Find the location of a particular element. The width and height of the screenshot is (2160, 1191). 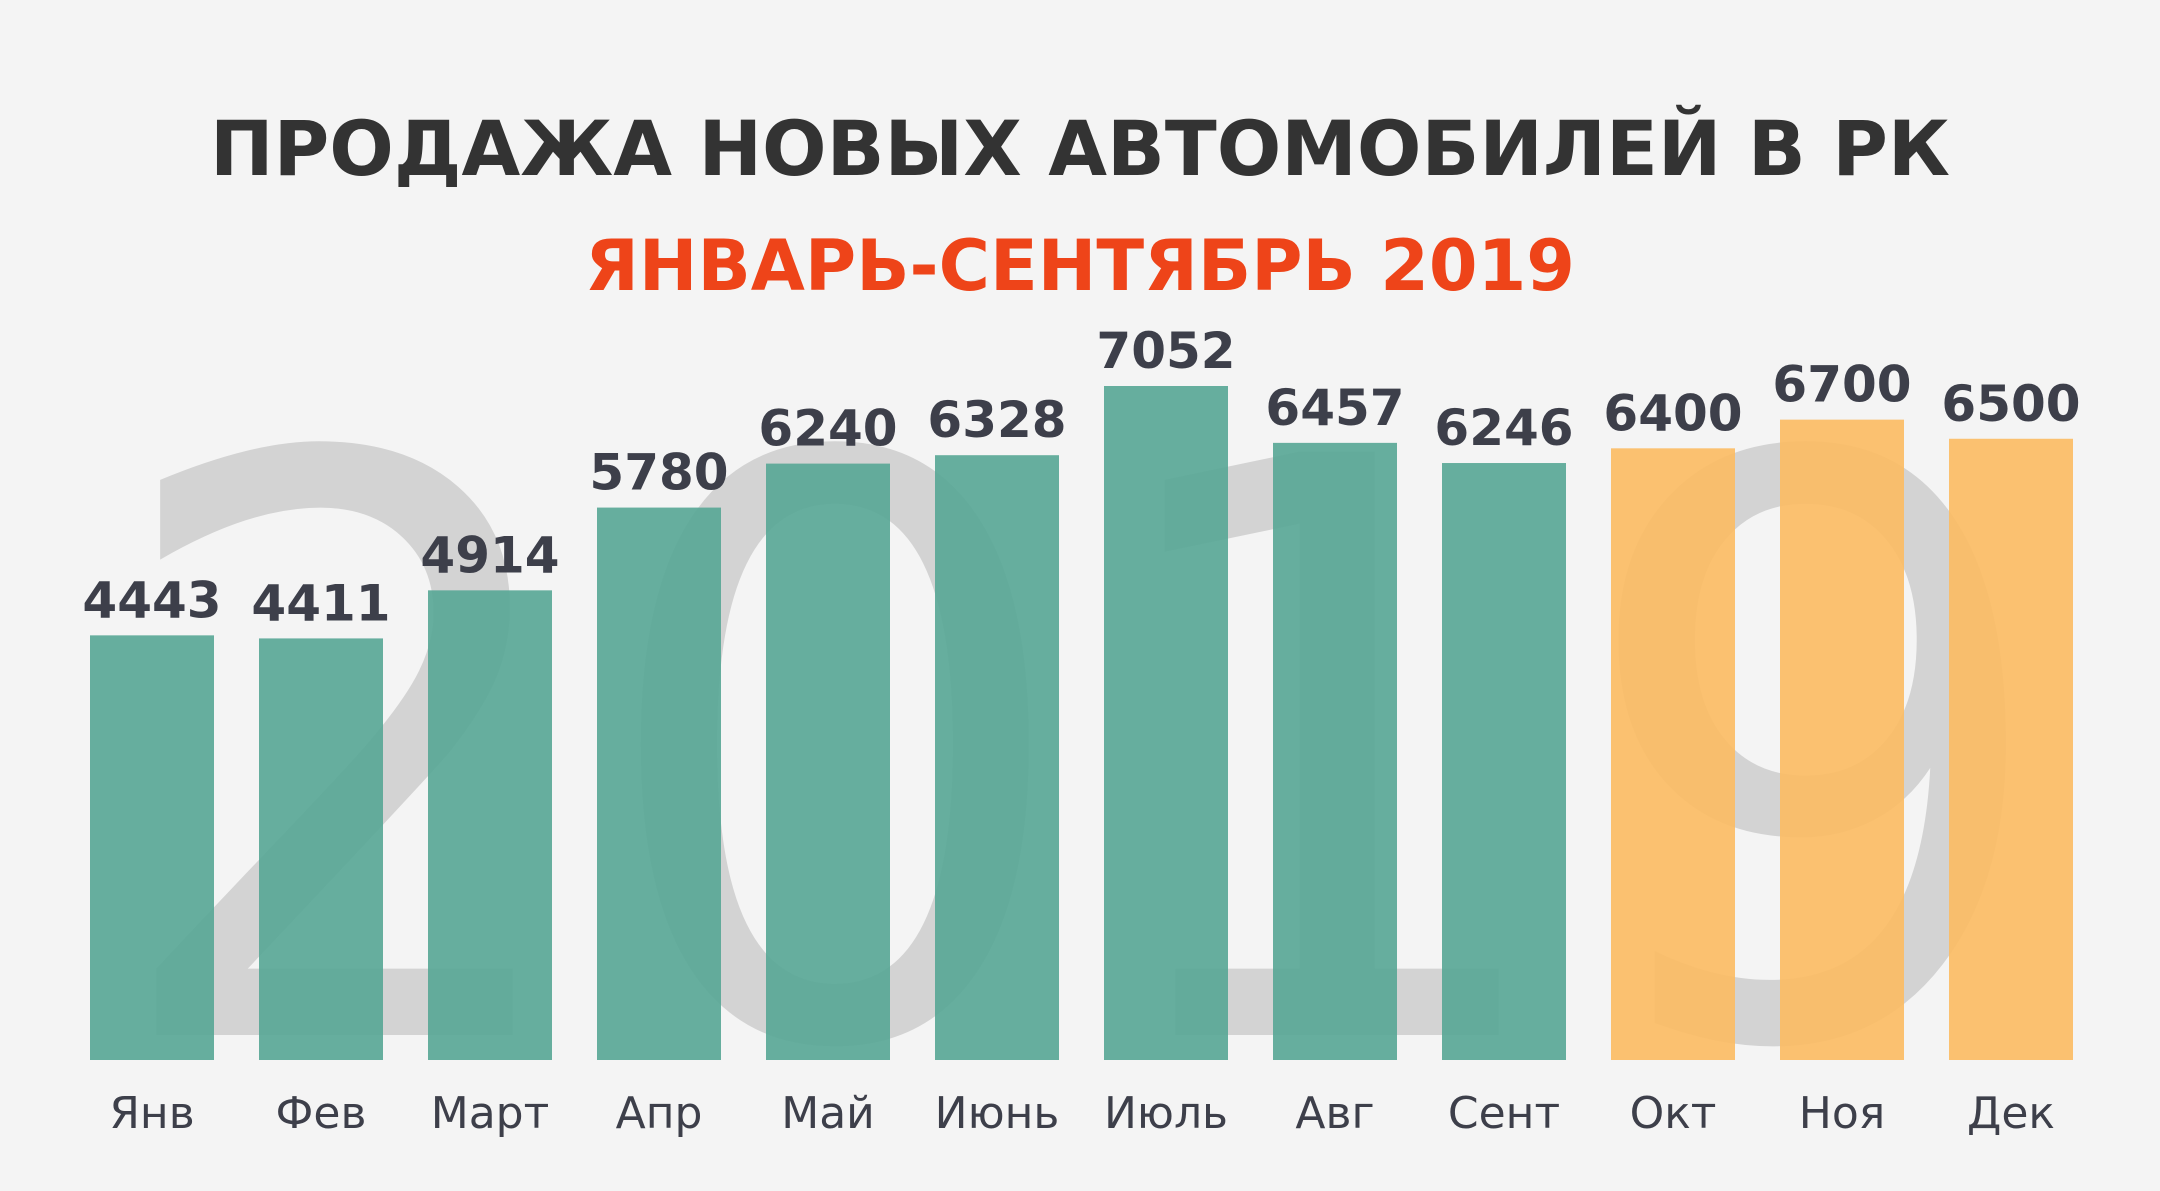

month-labels-group: Янв Фев Март Апр Май Июнь Июль Авг Сент Окт Ноя Дек is located at coordinates (1082, 1113).